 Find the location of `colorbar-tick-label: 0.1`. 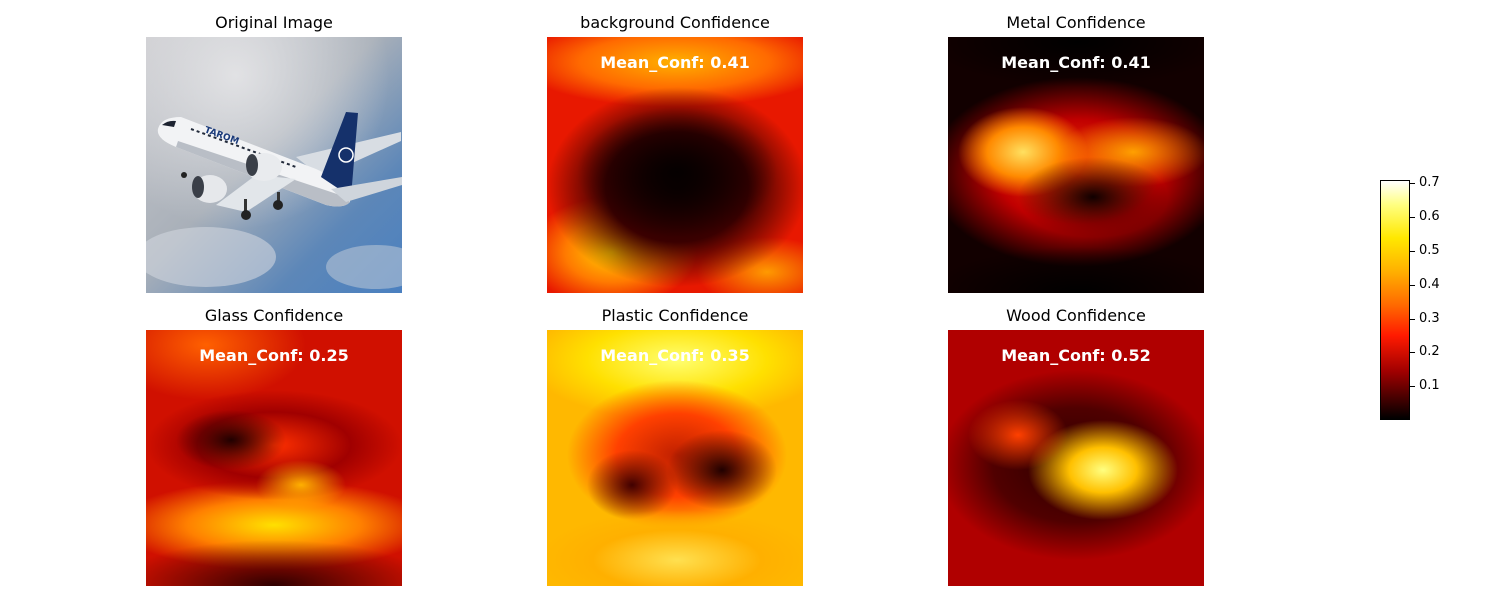

colorbar-tick-label: 0.1 is located at coordinates (1429, 386).